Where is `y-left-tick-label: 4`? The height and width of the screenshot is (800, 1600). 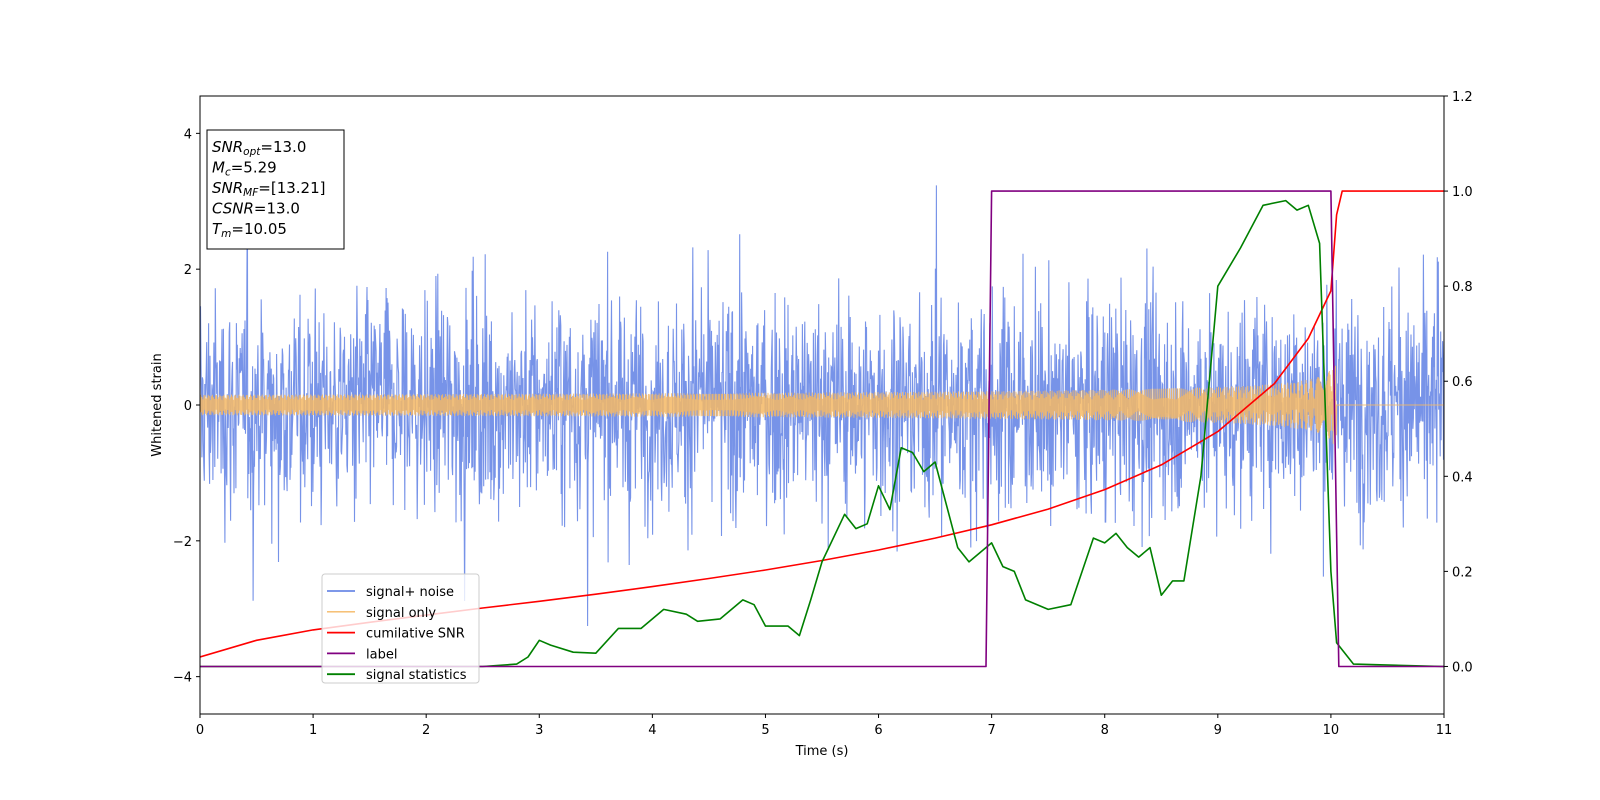 y-left-tick-label: 4 is located at coordinates (188, 134).